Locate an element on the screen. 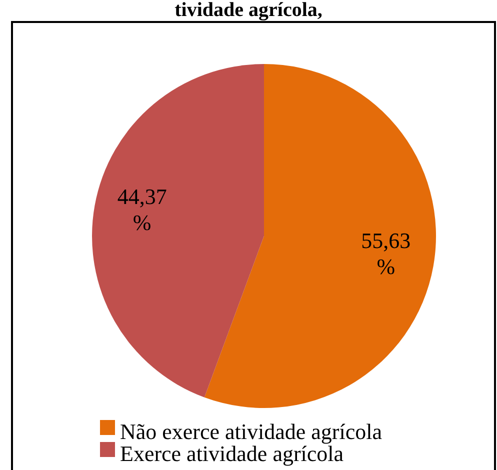 The width and height of the screenshot is (497, 470). data-label: 55,63 % is located at coordinates (386, 253).